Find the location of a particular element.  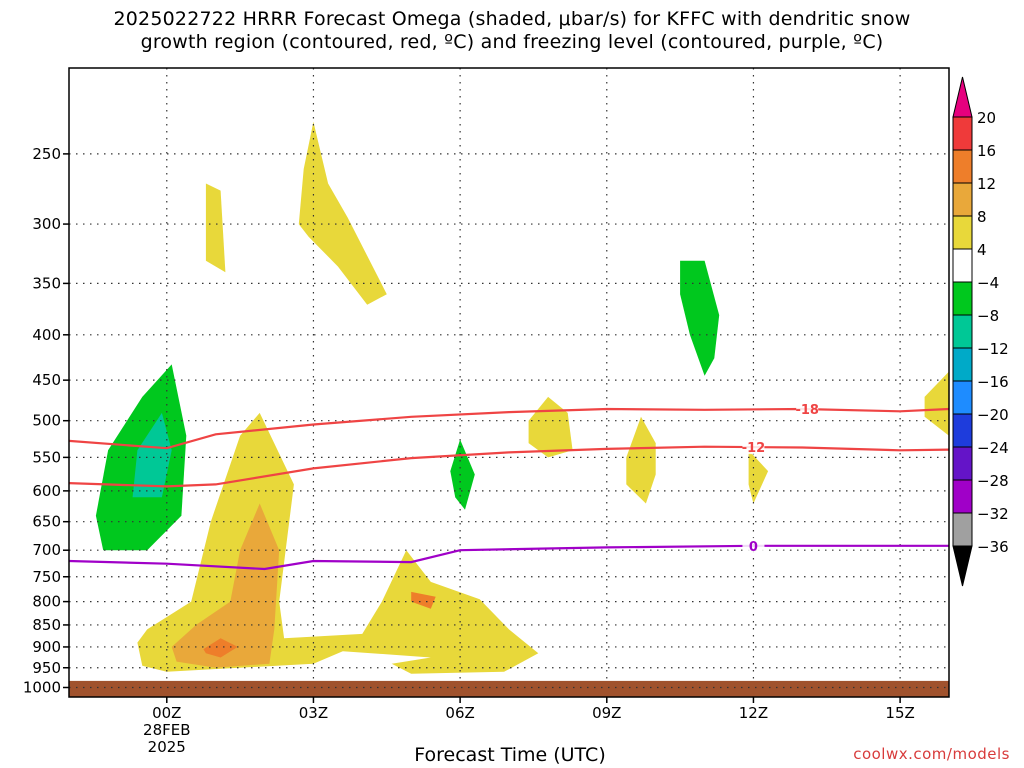

colorbar-label--32: −32 is located at coordinates (993, 514).